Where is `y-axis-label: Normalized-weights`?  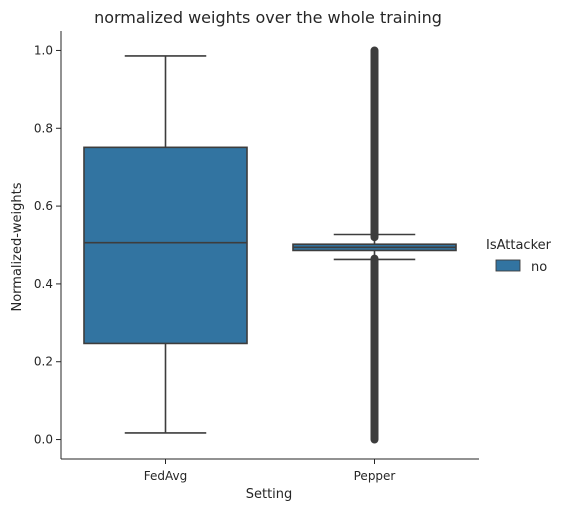
y-axis-label: Normalized-weights is located at coordinates (17, 246).